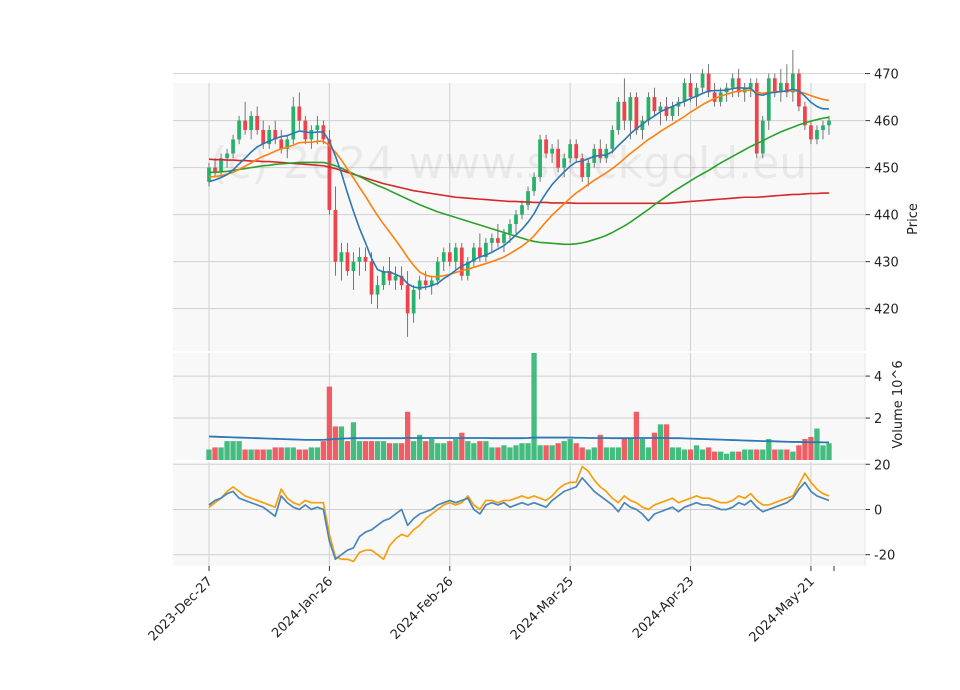  What do you see at coordinates (886, 216) in the screenshot?
I see `price-tick-label: 440` at bounding box center [886, 216].